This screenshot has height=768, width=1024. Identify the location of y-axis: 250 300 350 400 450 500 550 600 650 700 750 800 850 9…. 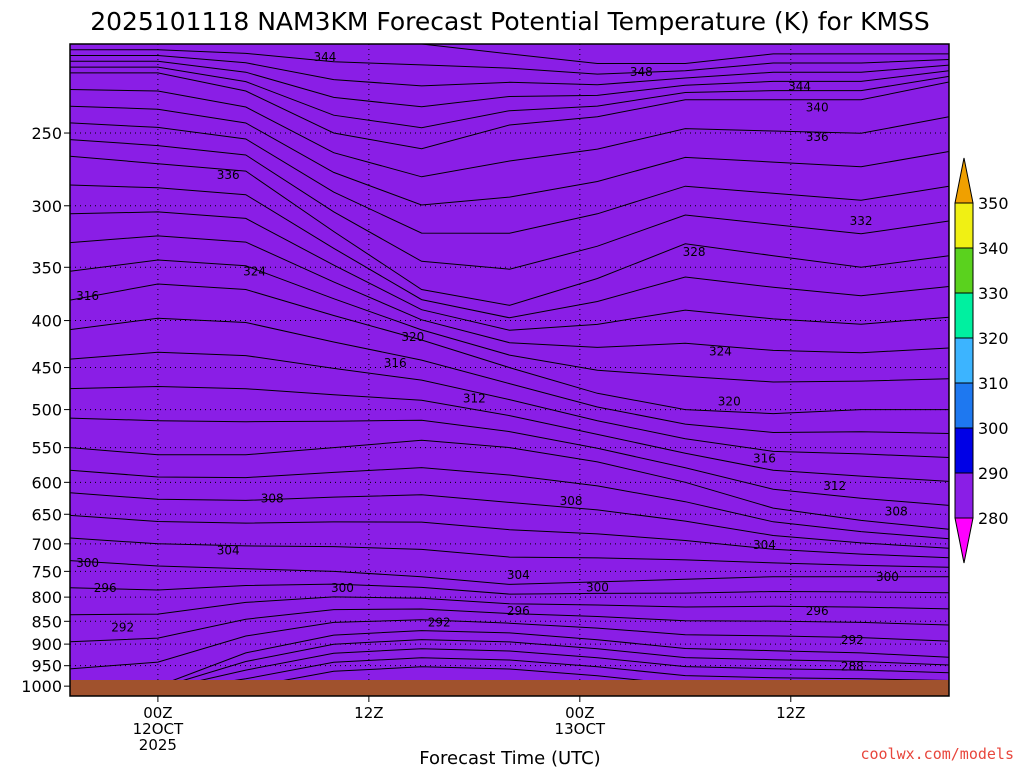
(45, 410).